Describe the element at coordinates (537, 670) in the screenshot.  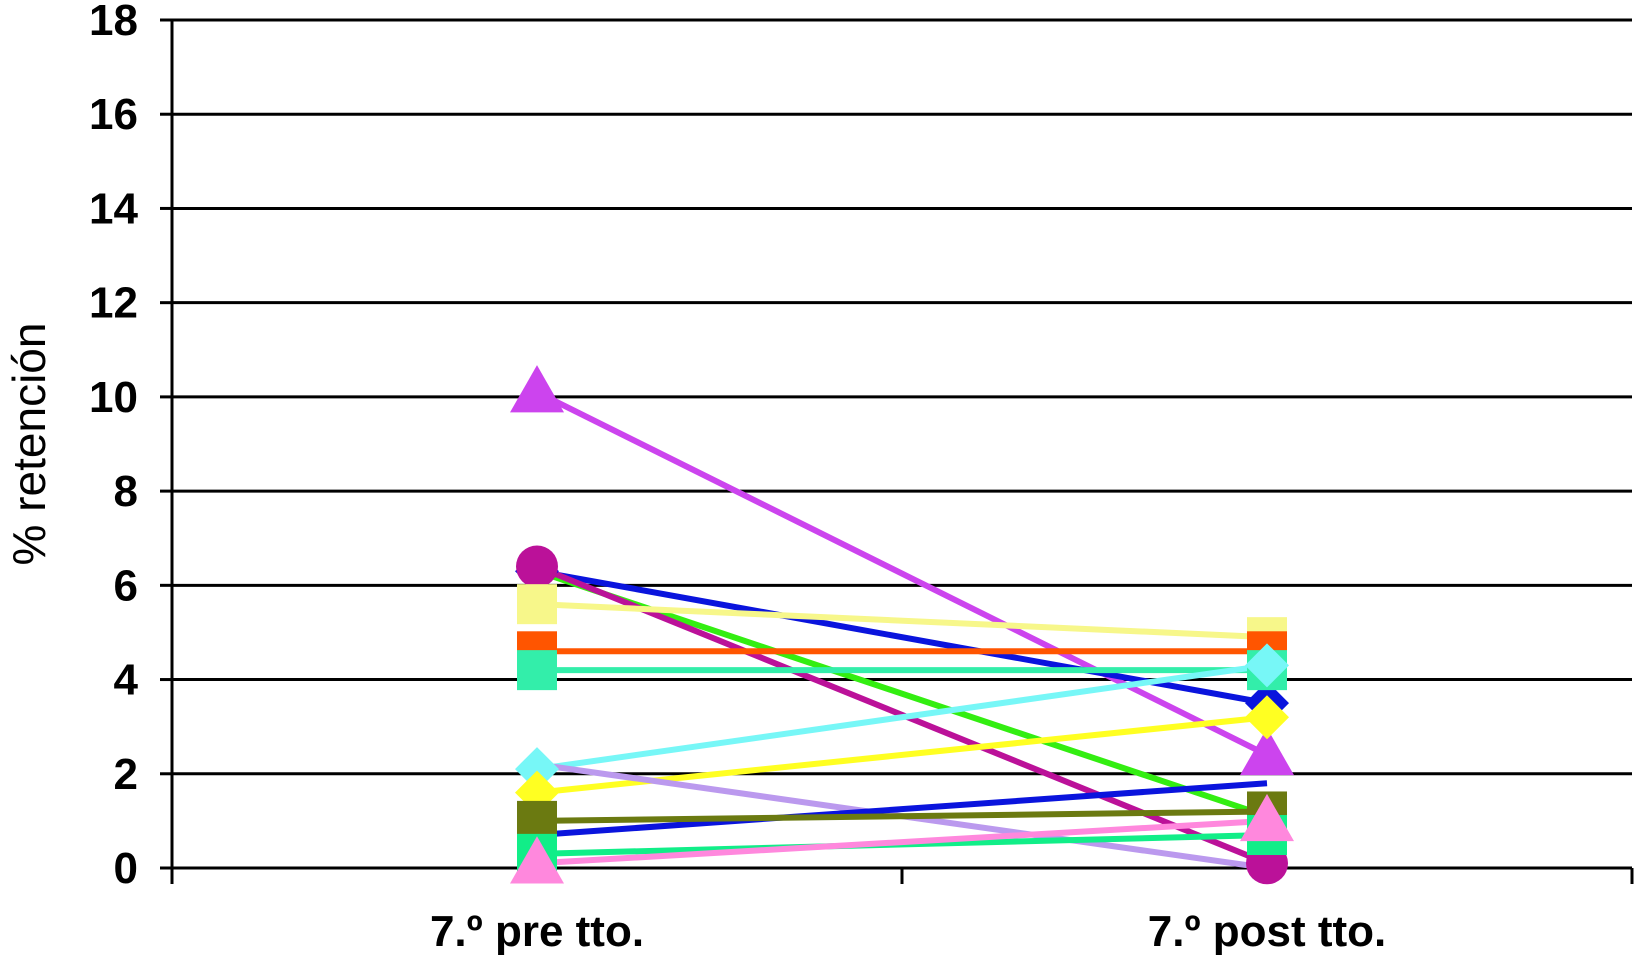
I see `series-7-point` at that location.